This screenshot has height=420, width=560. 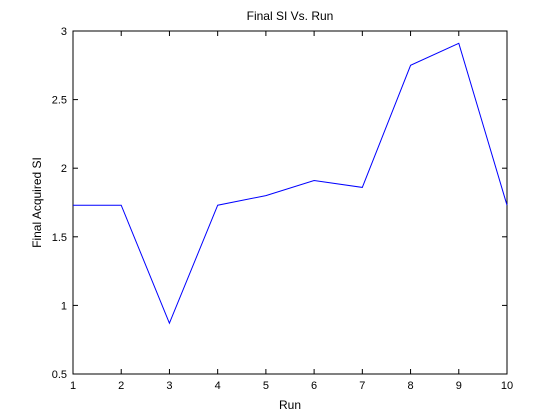 What do you see at coordinates (507, 386) in the screenshot?
I see `x-tick-label: 10` at bounding box center [507, 386].